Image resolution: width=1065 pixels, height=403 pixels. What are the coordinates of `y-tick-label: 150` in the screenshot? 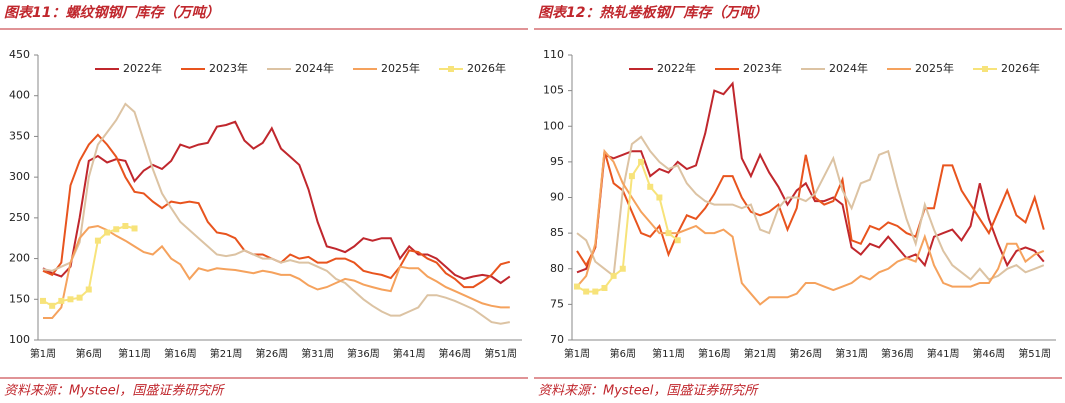 It's located at (19, 298).